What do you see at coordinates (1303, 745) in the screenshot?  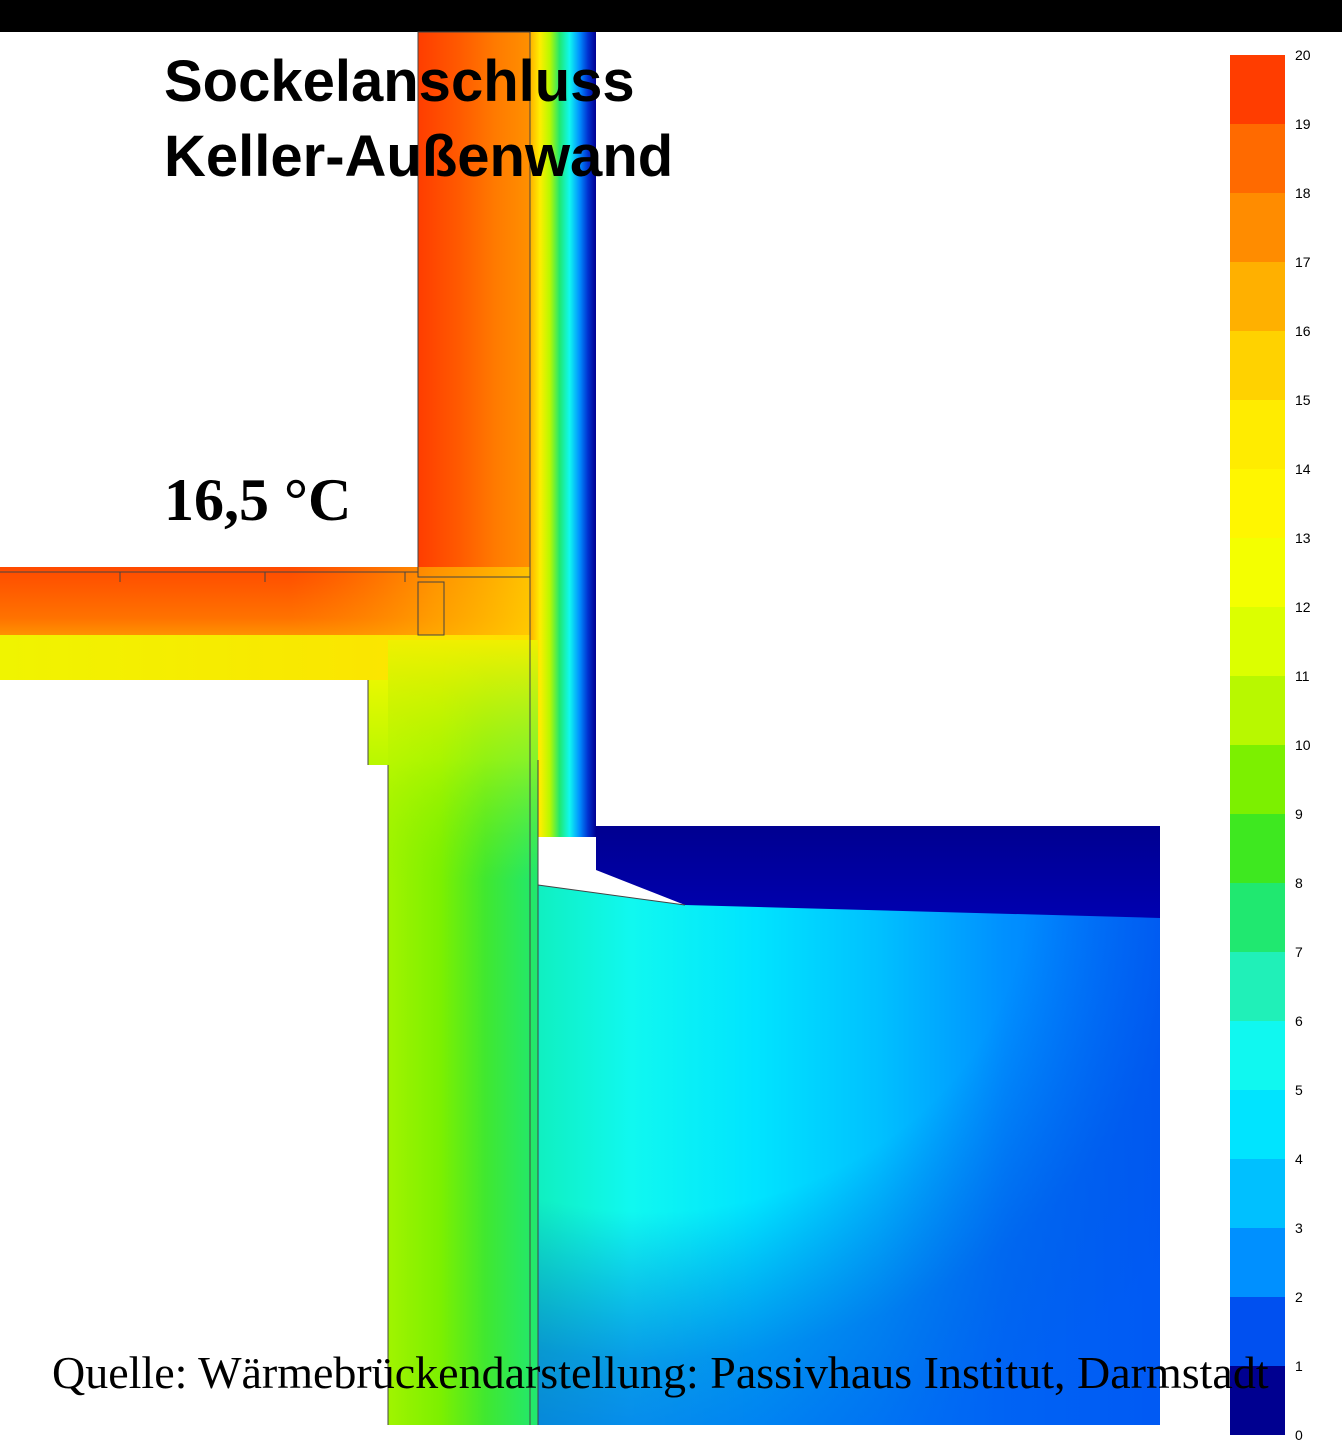 I see `legend-tick-label: 10` at bounding box center [1303, 745].